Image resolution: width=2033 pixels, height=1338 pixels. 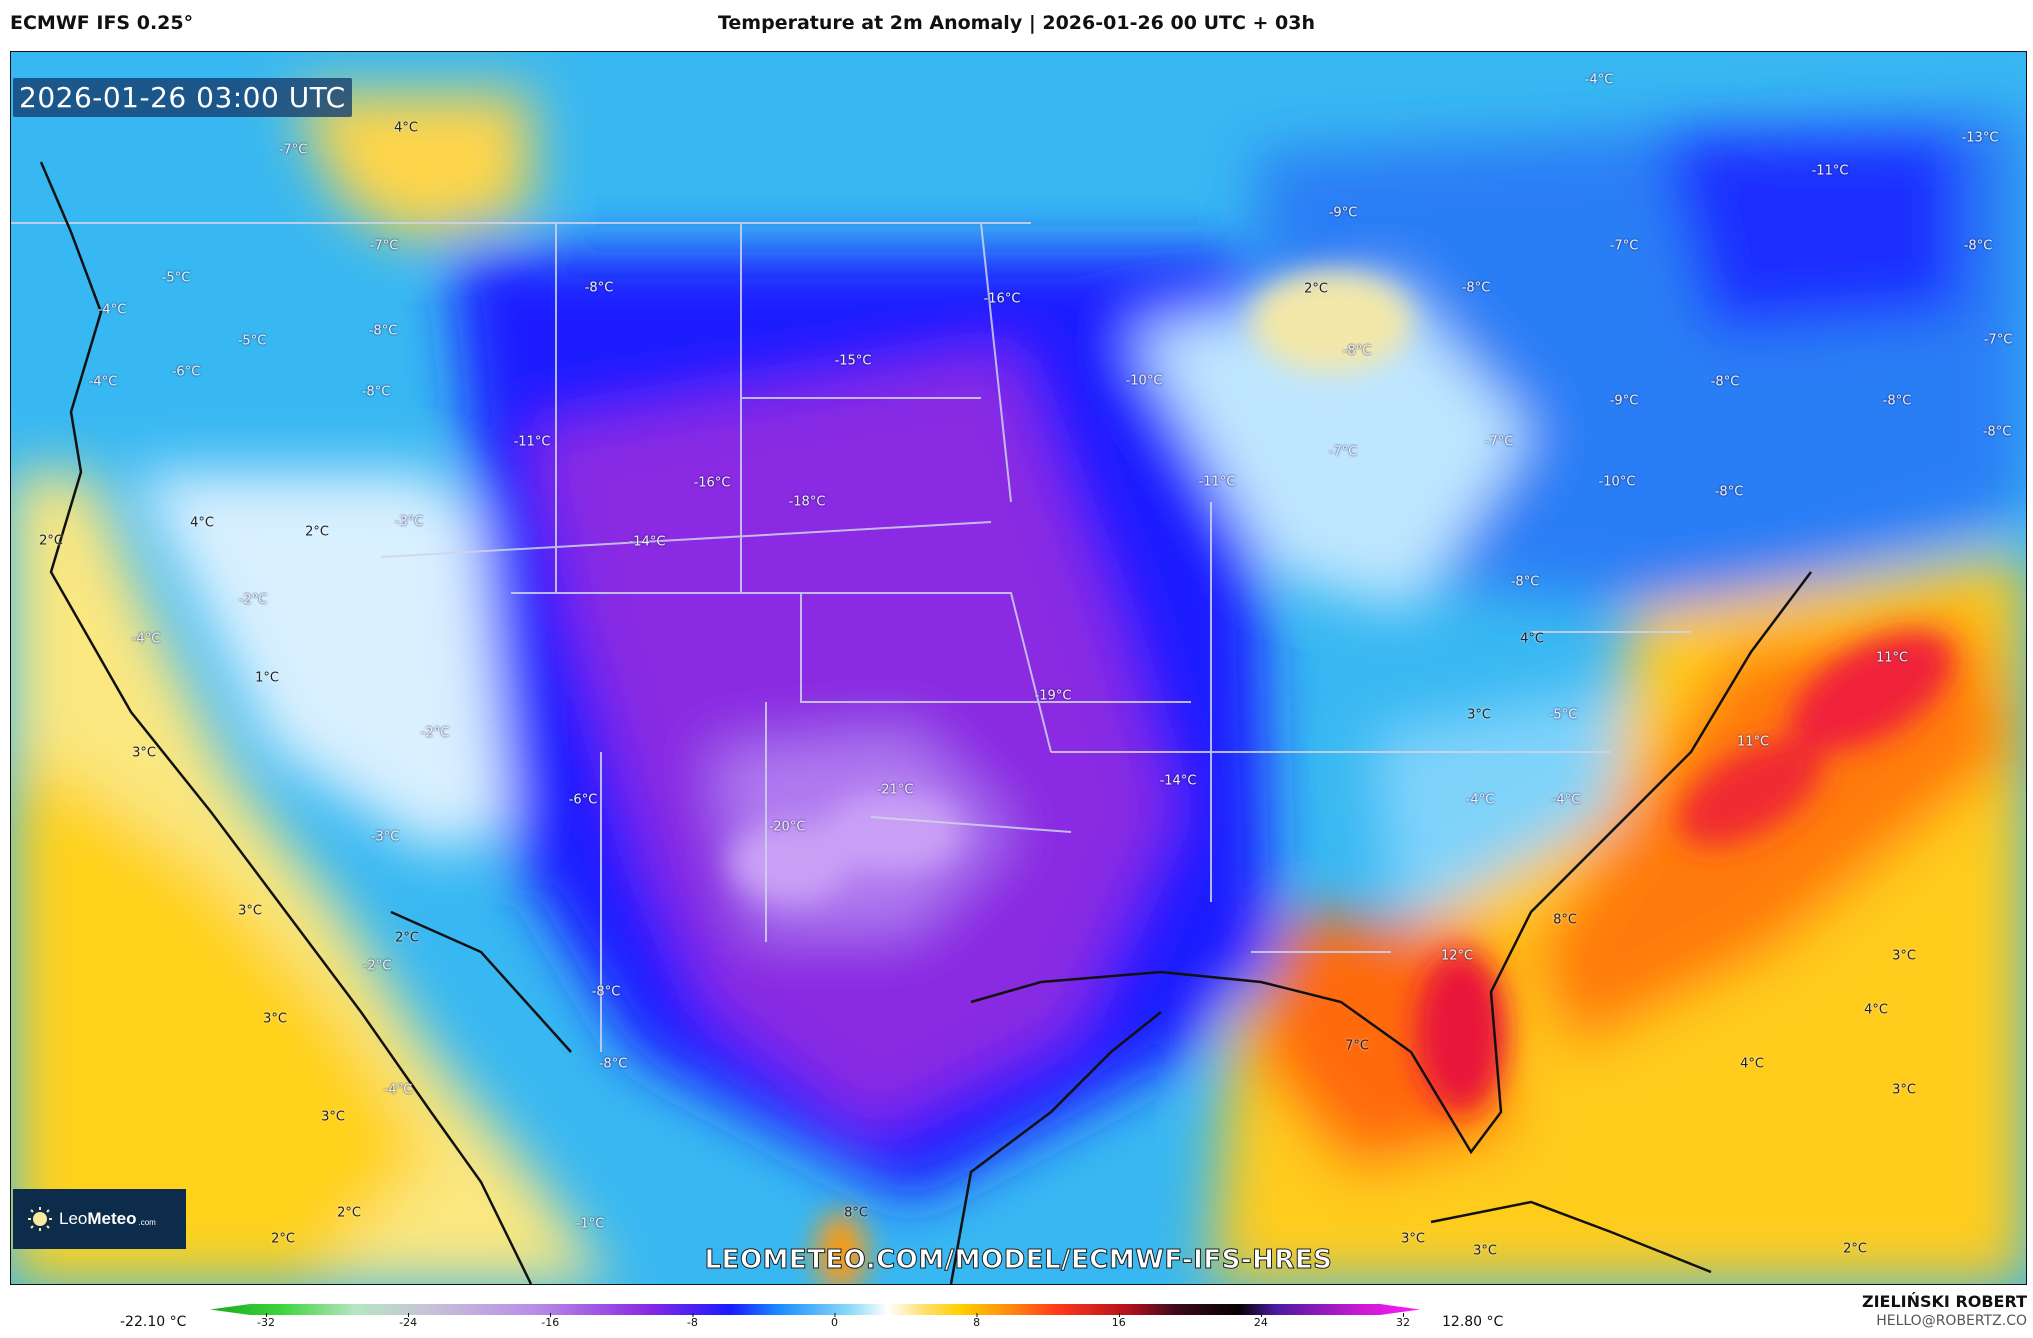 I want to click on colorbar-tick: 24, so click(x=1260, y=1321).